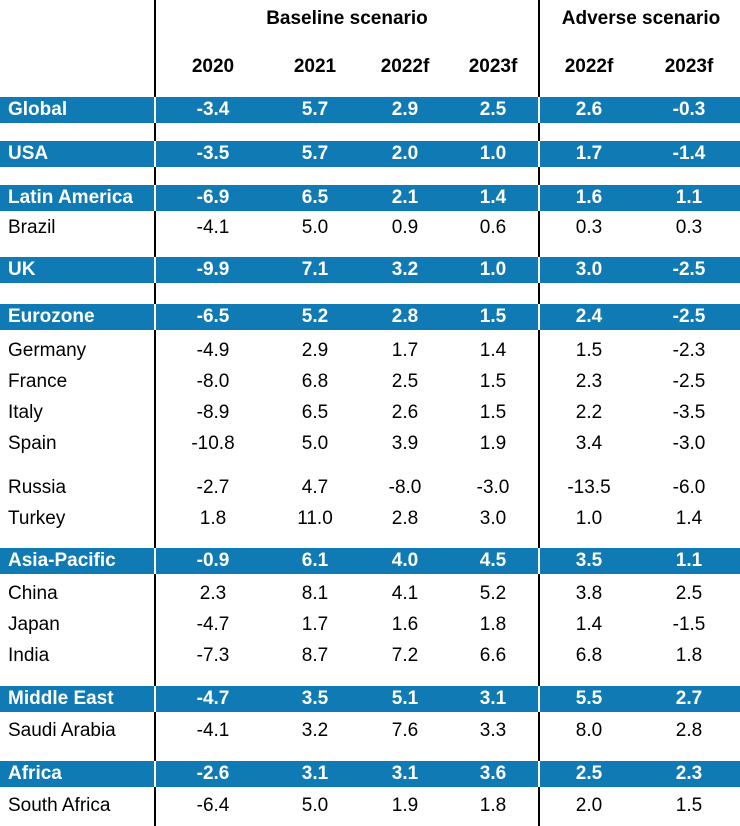  Describe the element at coordinates (405, 443) in the screenshot. I see `value-cell: 3.9` at that location.